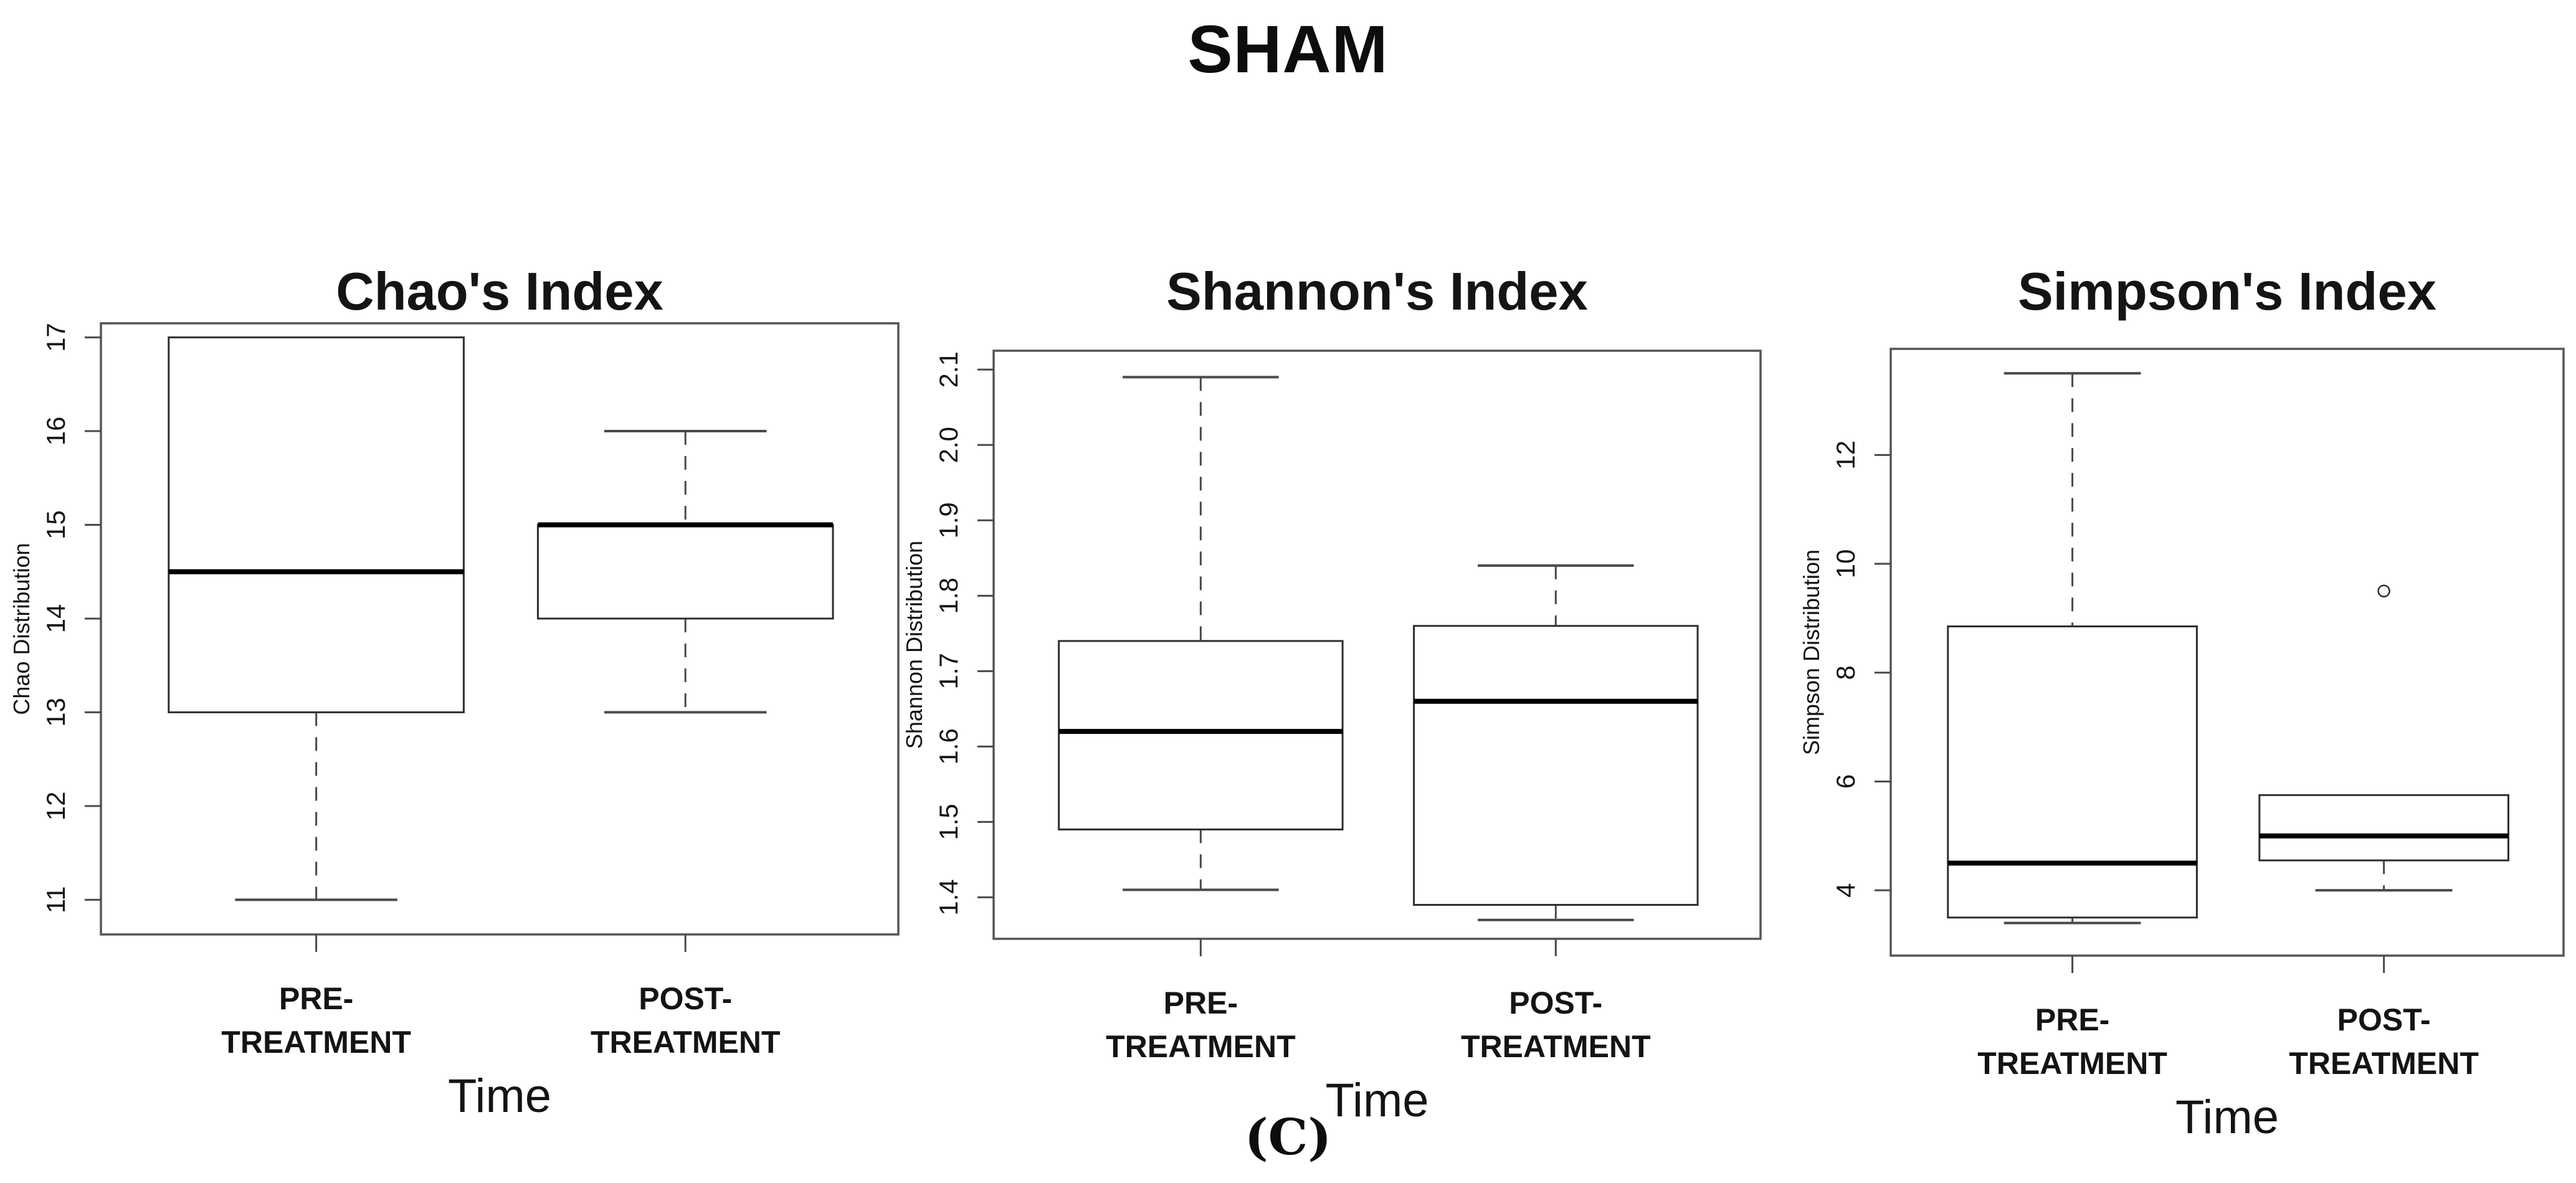 This screenshot has width=2576, height=1183. I want to click on y-tick-label: 2.0, so click(948, 445).